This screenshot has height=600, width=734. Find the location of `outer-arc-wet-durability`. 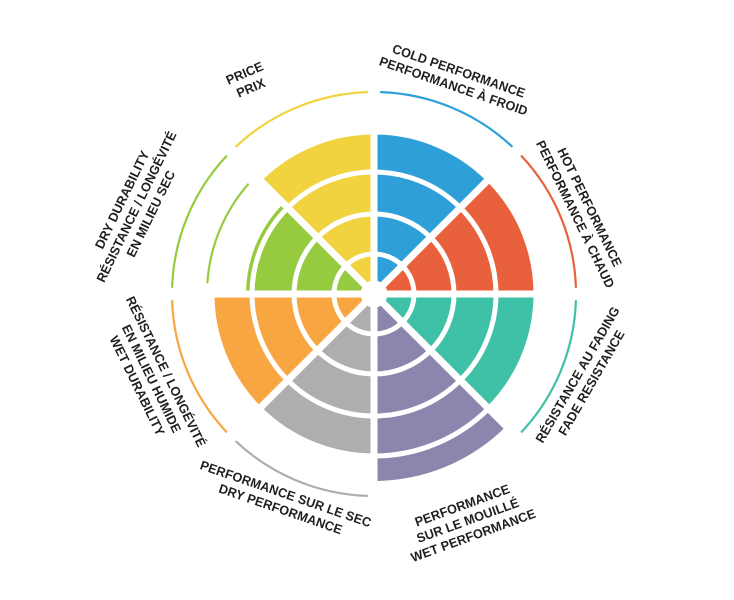

outer-arc-wet-durability is located at coordinates (199, 366).